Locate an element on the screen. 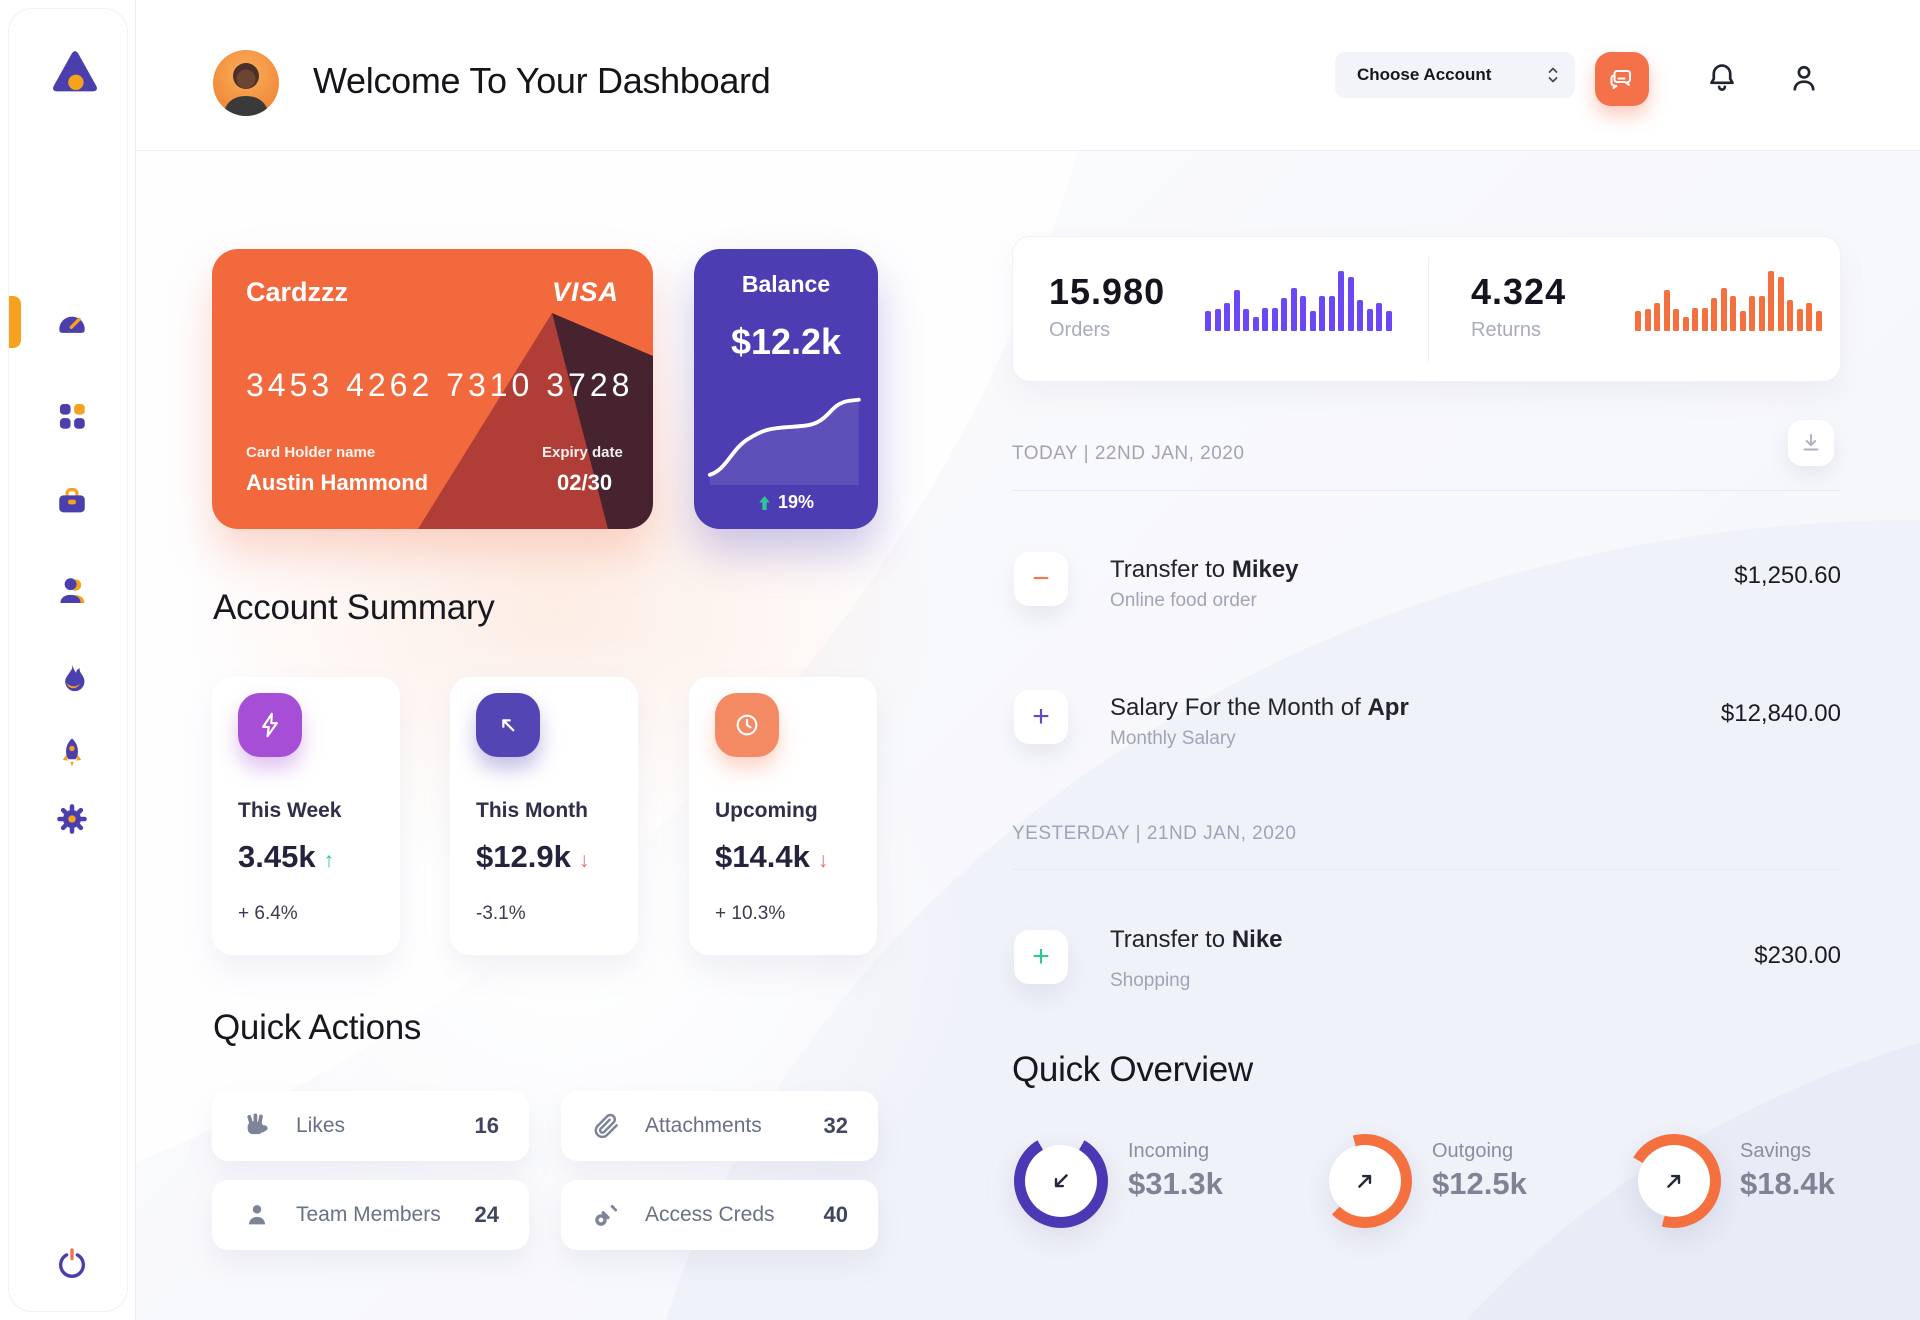  incoming-gauge is located at coordinates (1061, 1181).